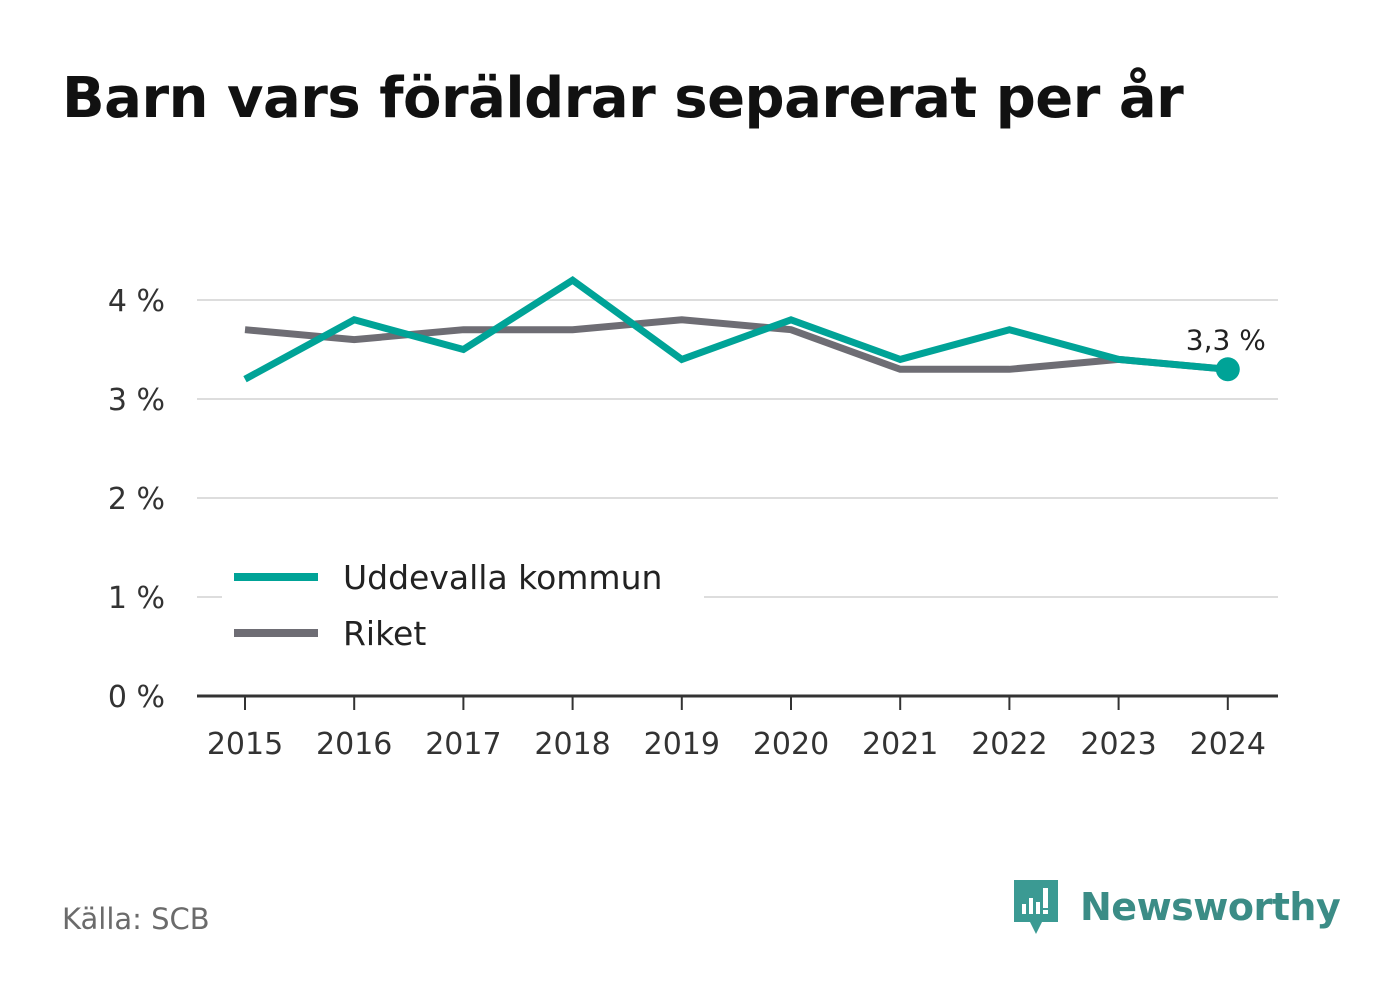 This screenshot has height=999, width=1382. What do you see at coordinates (1210, 907) in the screenshot?
I see `brand-name: Newsworthy` at bounding box center [1210, 907].